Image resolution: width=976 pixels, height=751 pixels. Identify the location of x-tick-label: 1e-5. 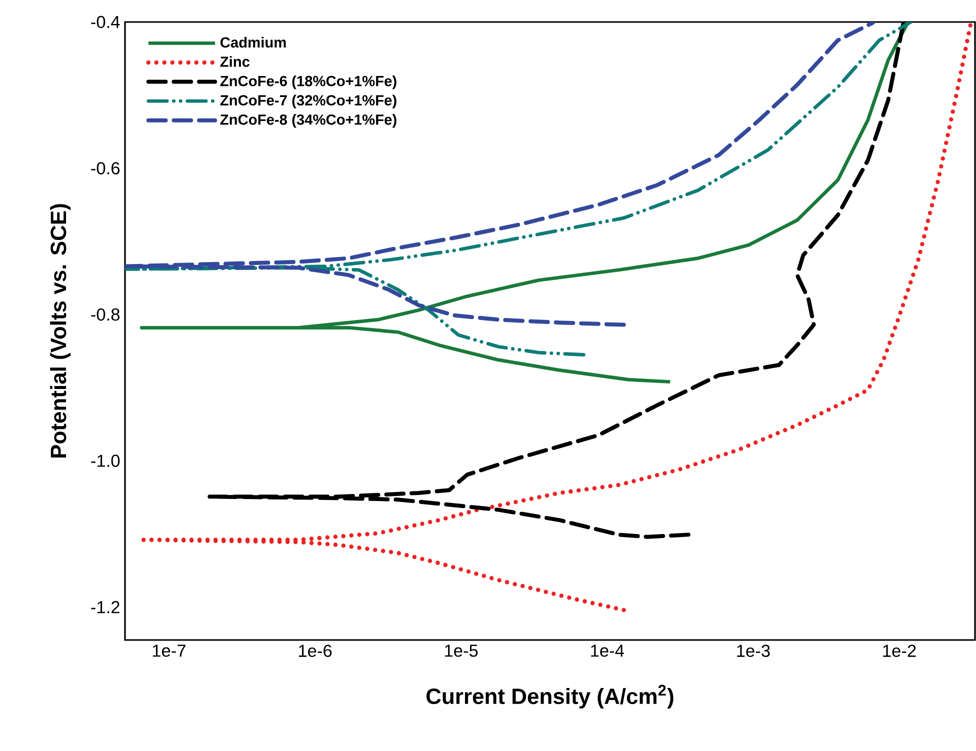
(461, 650).